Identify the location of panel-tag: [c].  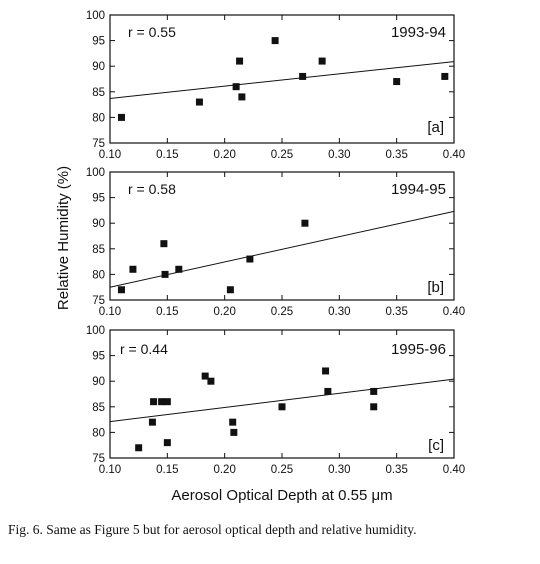
(436, 445).